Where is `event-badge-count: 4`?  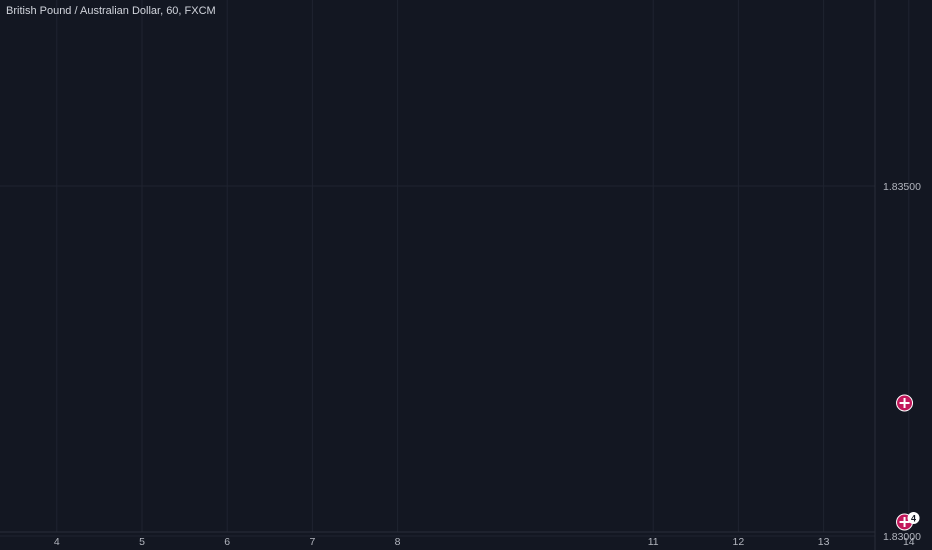
event-badge-count: 4 is located at coordinates (913, 519).